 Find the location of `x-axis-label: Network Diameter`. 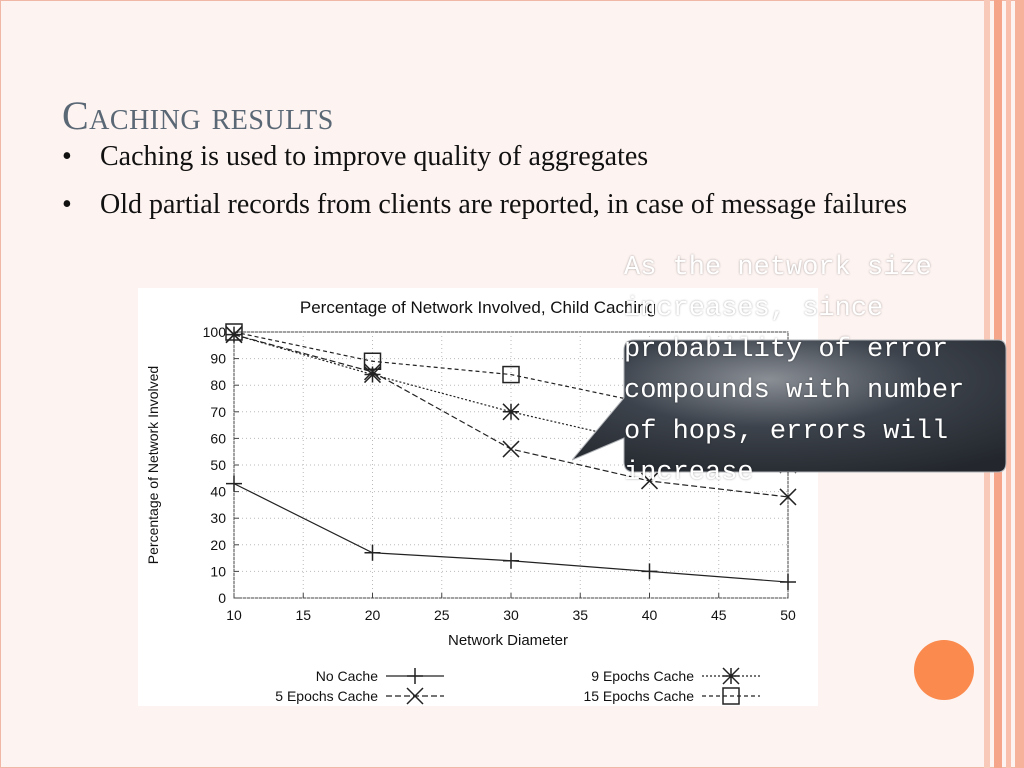

x-axis-label: Network Diameter is located at coordinates (508, 640).